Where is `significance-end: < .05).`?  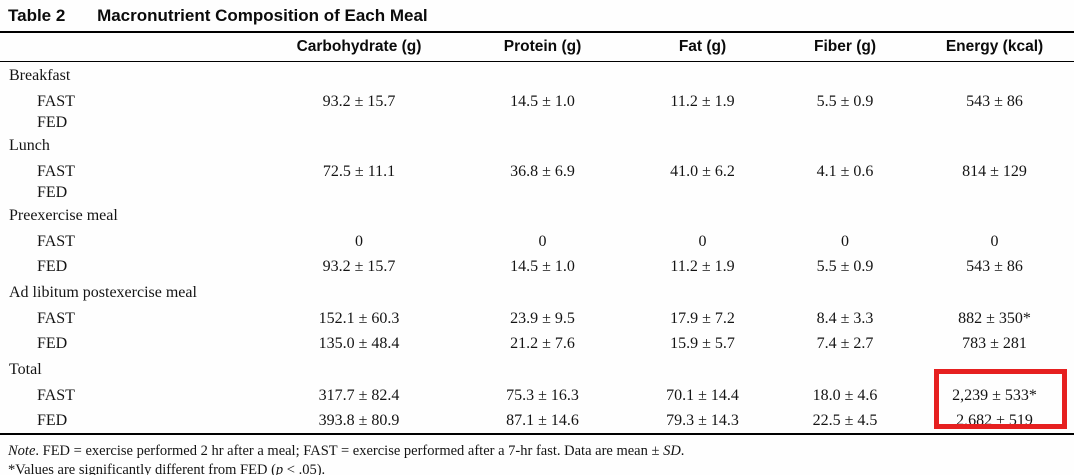
significance-end: < .05). is located at coordinates (304, 468).